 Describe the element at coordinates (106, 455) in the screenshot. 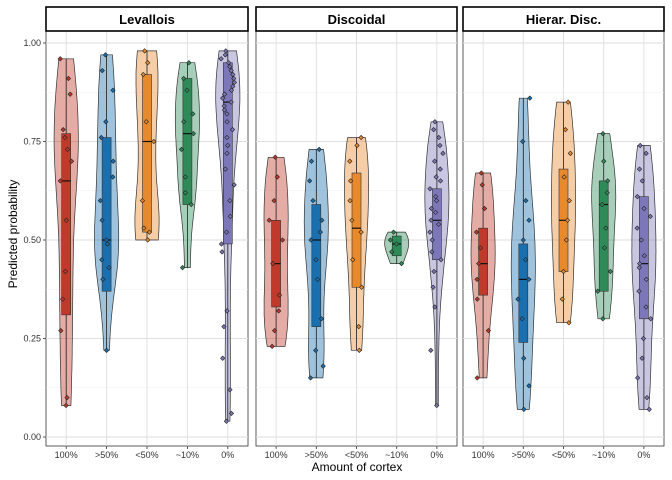

I see `x-tick-label: >50%` at that location.